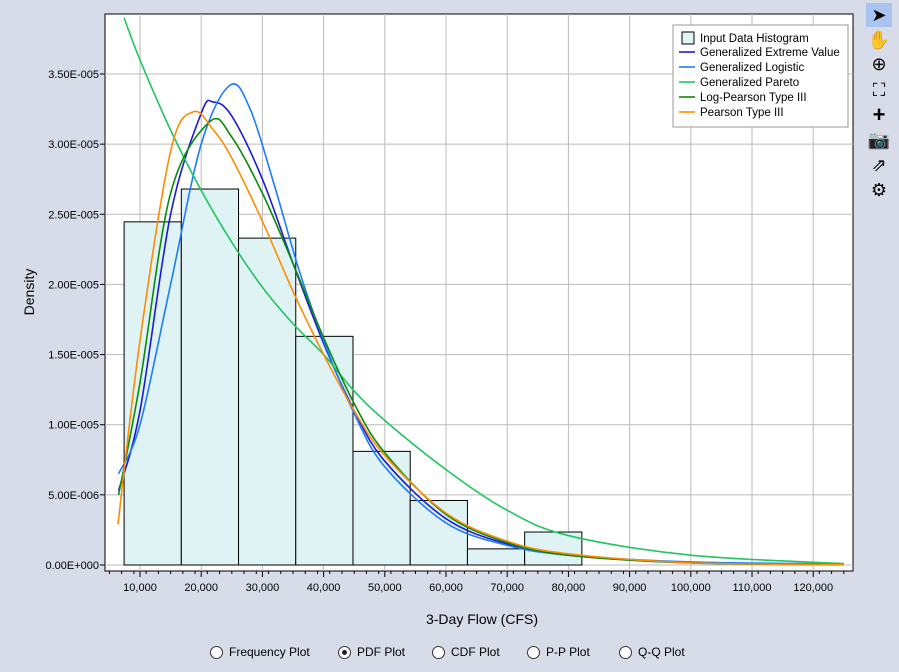  I want to click on camera-icon: 📷, so click(879, 139).